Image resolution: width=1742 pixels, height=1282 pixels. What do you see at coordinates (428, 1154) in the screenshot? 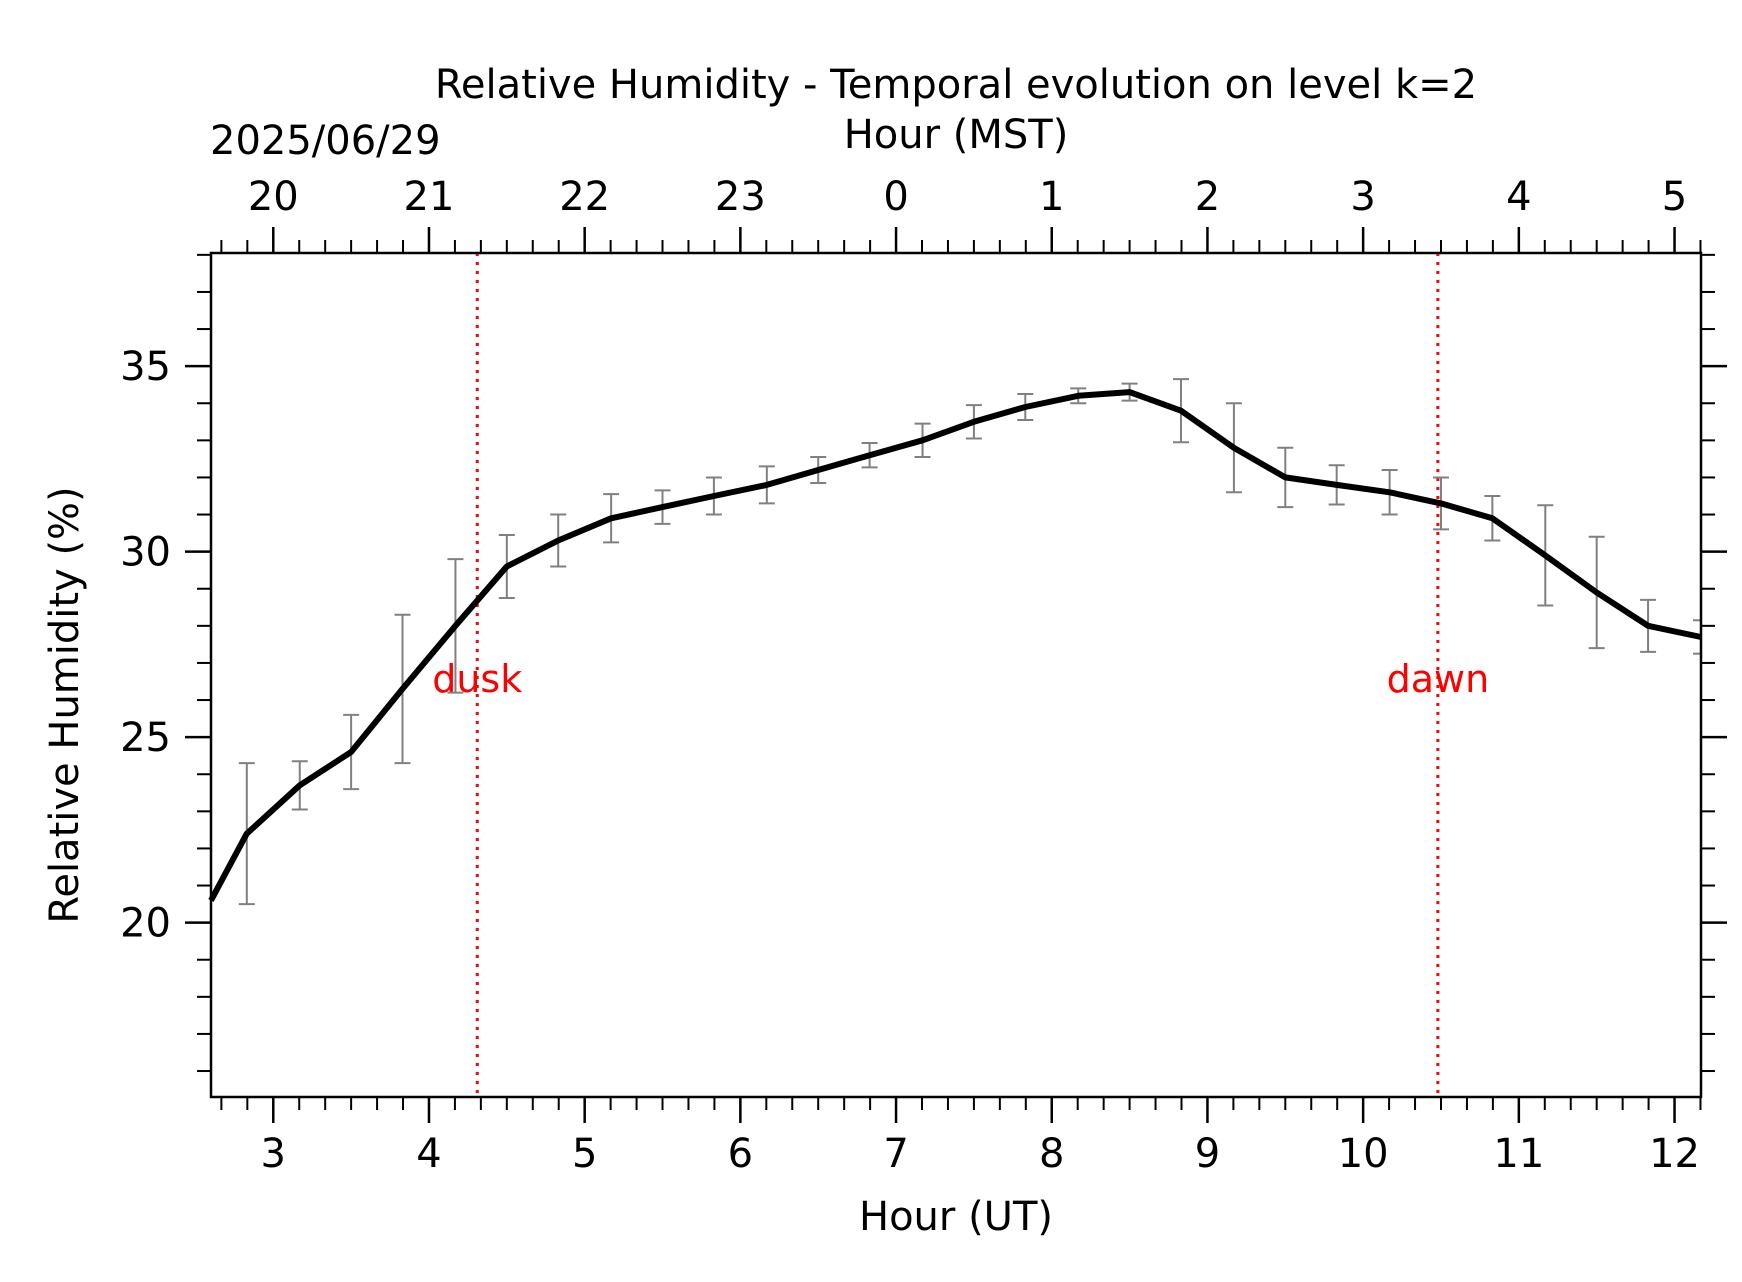
I see `x-tick-label: 4` at bounding box center [428, 1154].